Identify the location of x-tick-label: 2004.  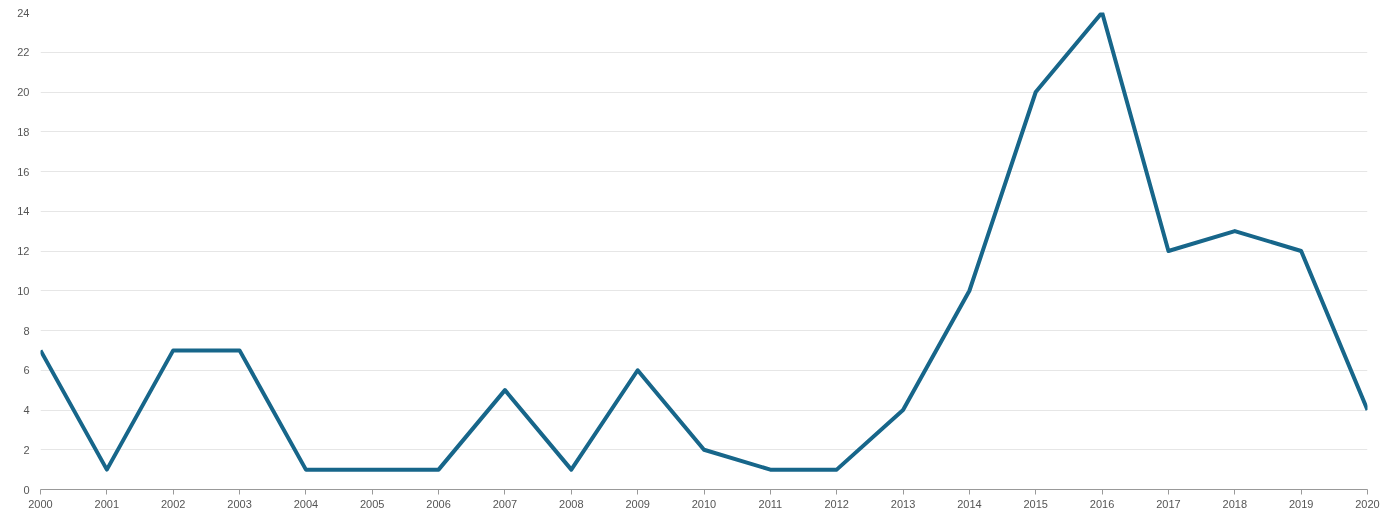
(306, 503).